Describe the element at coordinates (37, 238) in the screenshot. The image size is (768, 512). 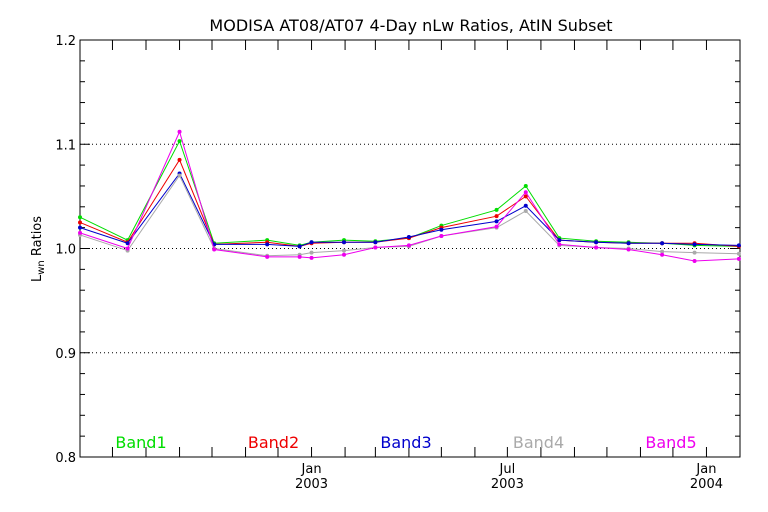
I see `y-axis-label-rest: Ratios` at that location.